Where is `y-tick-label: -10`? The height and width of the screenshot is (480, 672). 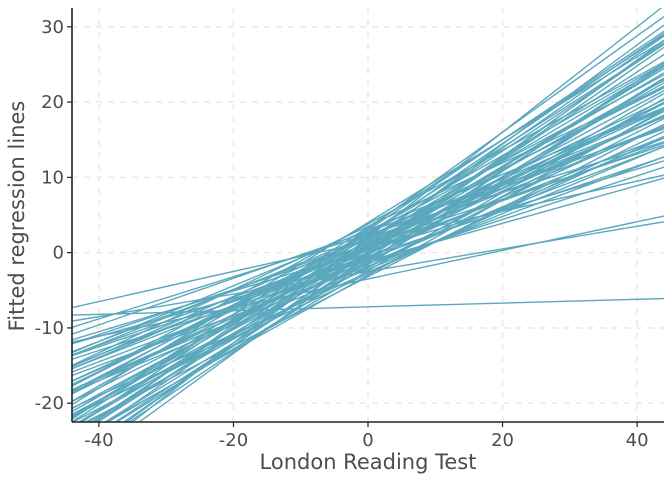
y-tick-label: -10 is located at coordinates (49, 328).